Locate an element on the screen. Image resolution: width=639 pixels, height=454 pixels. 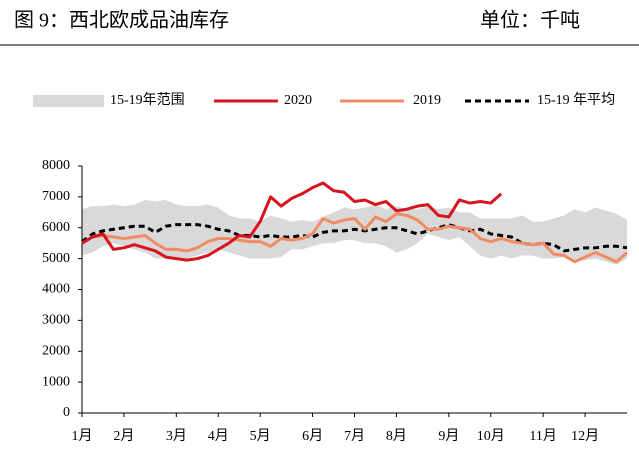
unit-label: 单位：千吨 is located at coordinates (530, 20).